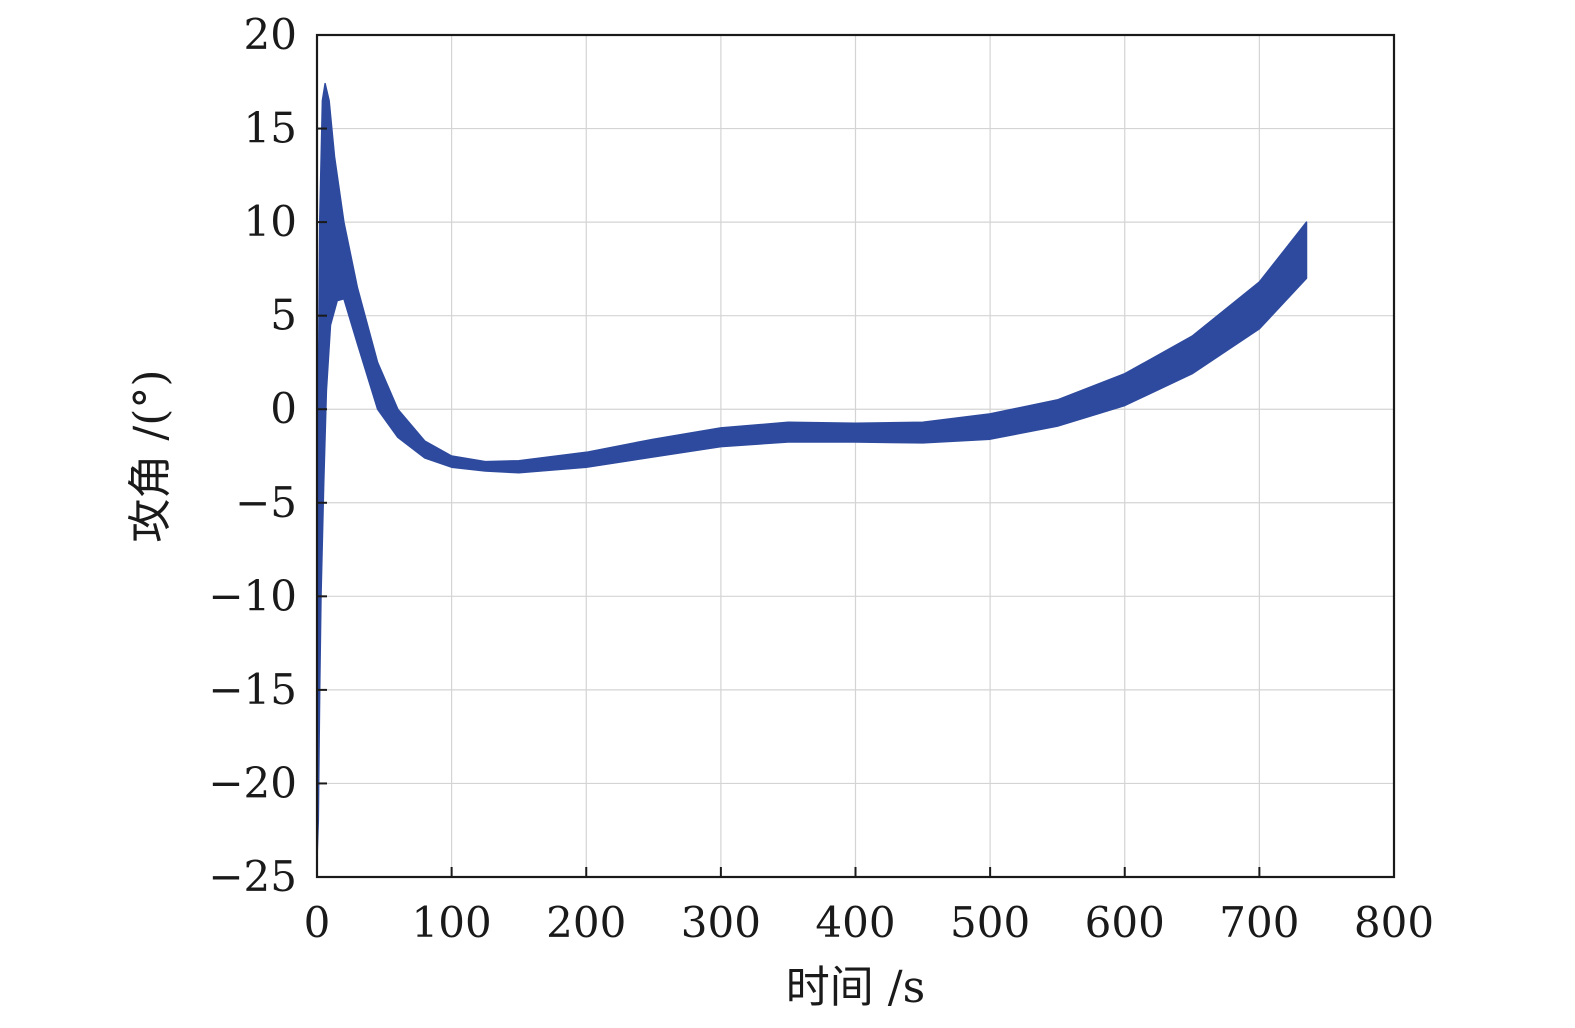 This screenshot has height=1028, width=1575. I want to click on y-tick-label: 5, so click(283, 315).